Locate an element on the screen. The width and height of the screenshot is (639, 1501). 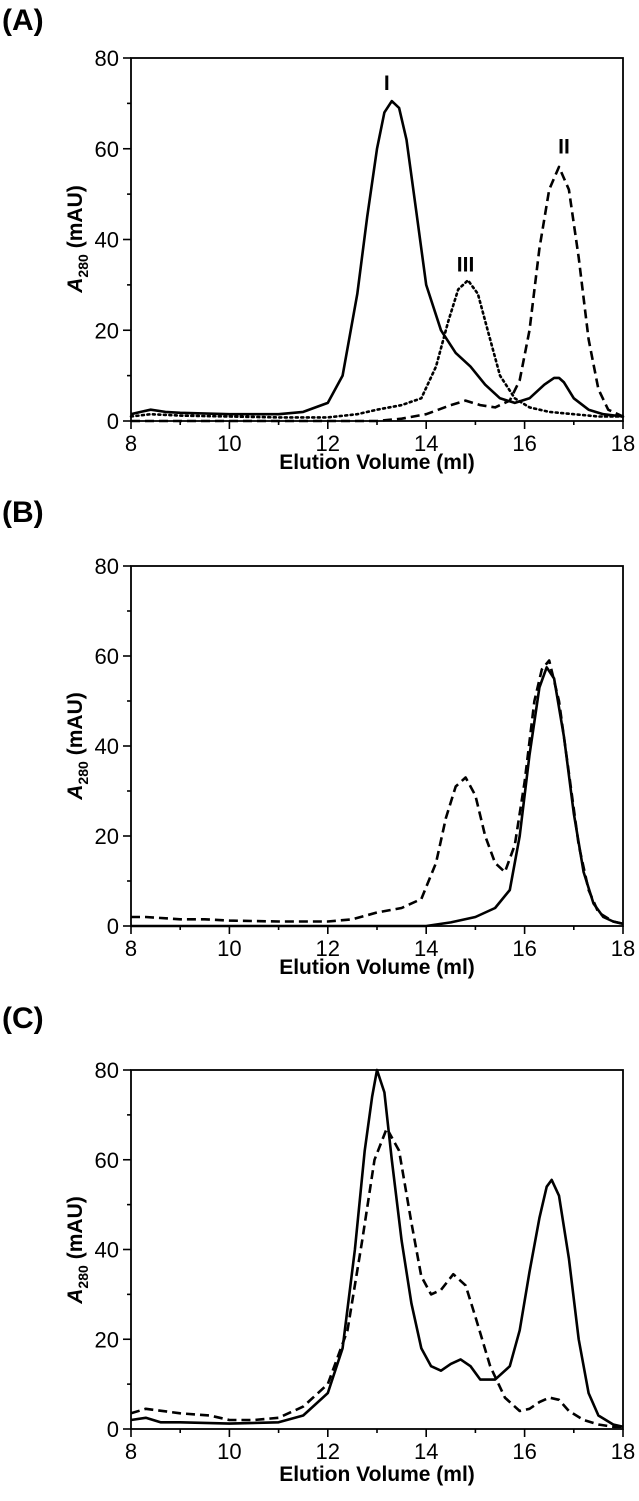
x-tick-label-b-10: 10 is located at coordinates (229, 948).